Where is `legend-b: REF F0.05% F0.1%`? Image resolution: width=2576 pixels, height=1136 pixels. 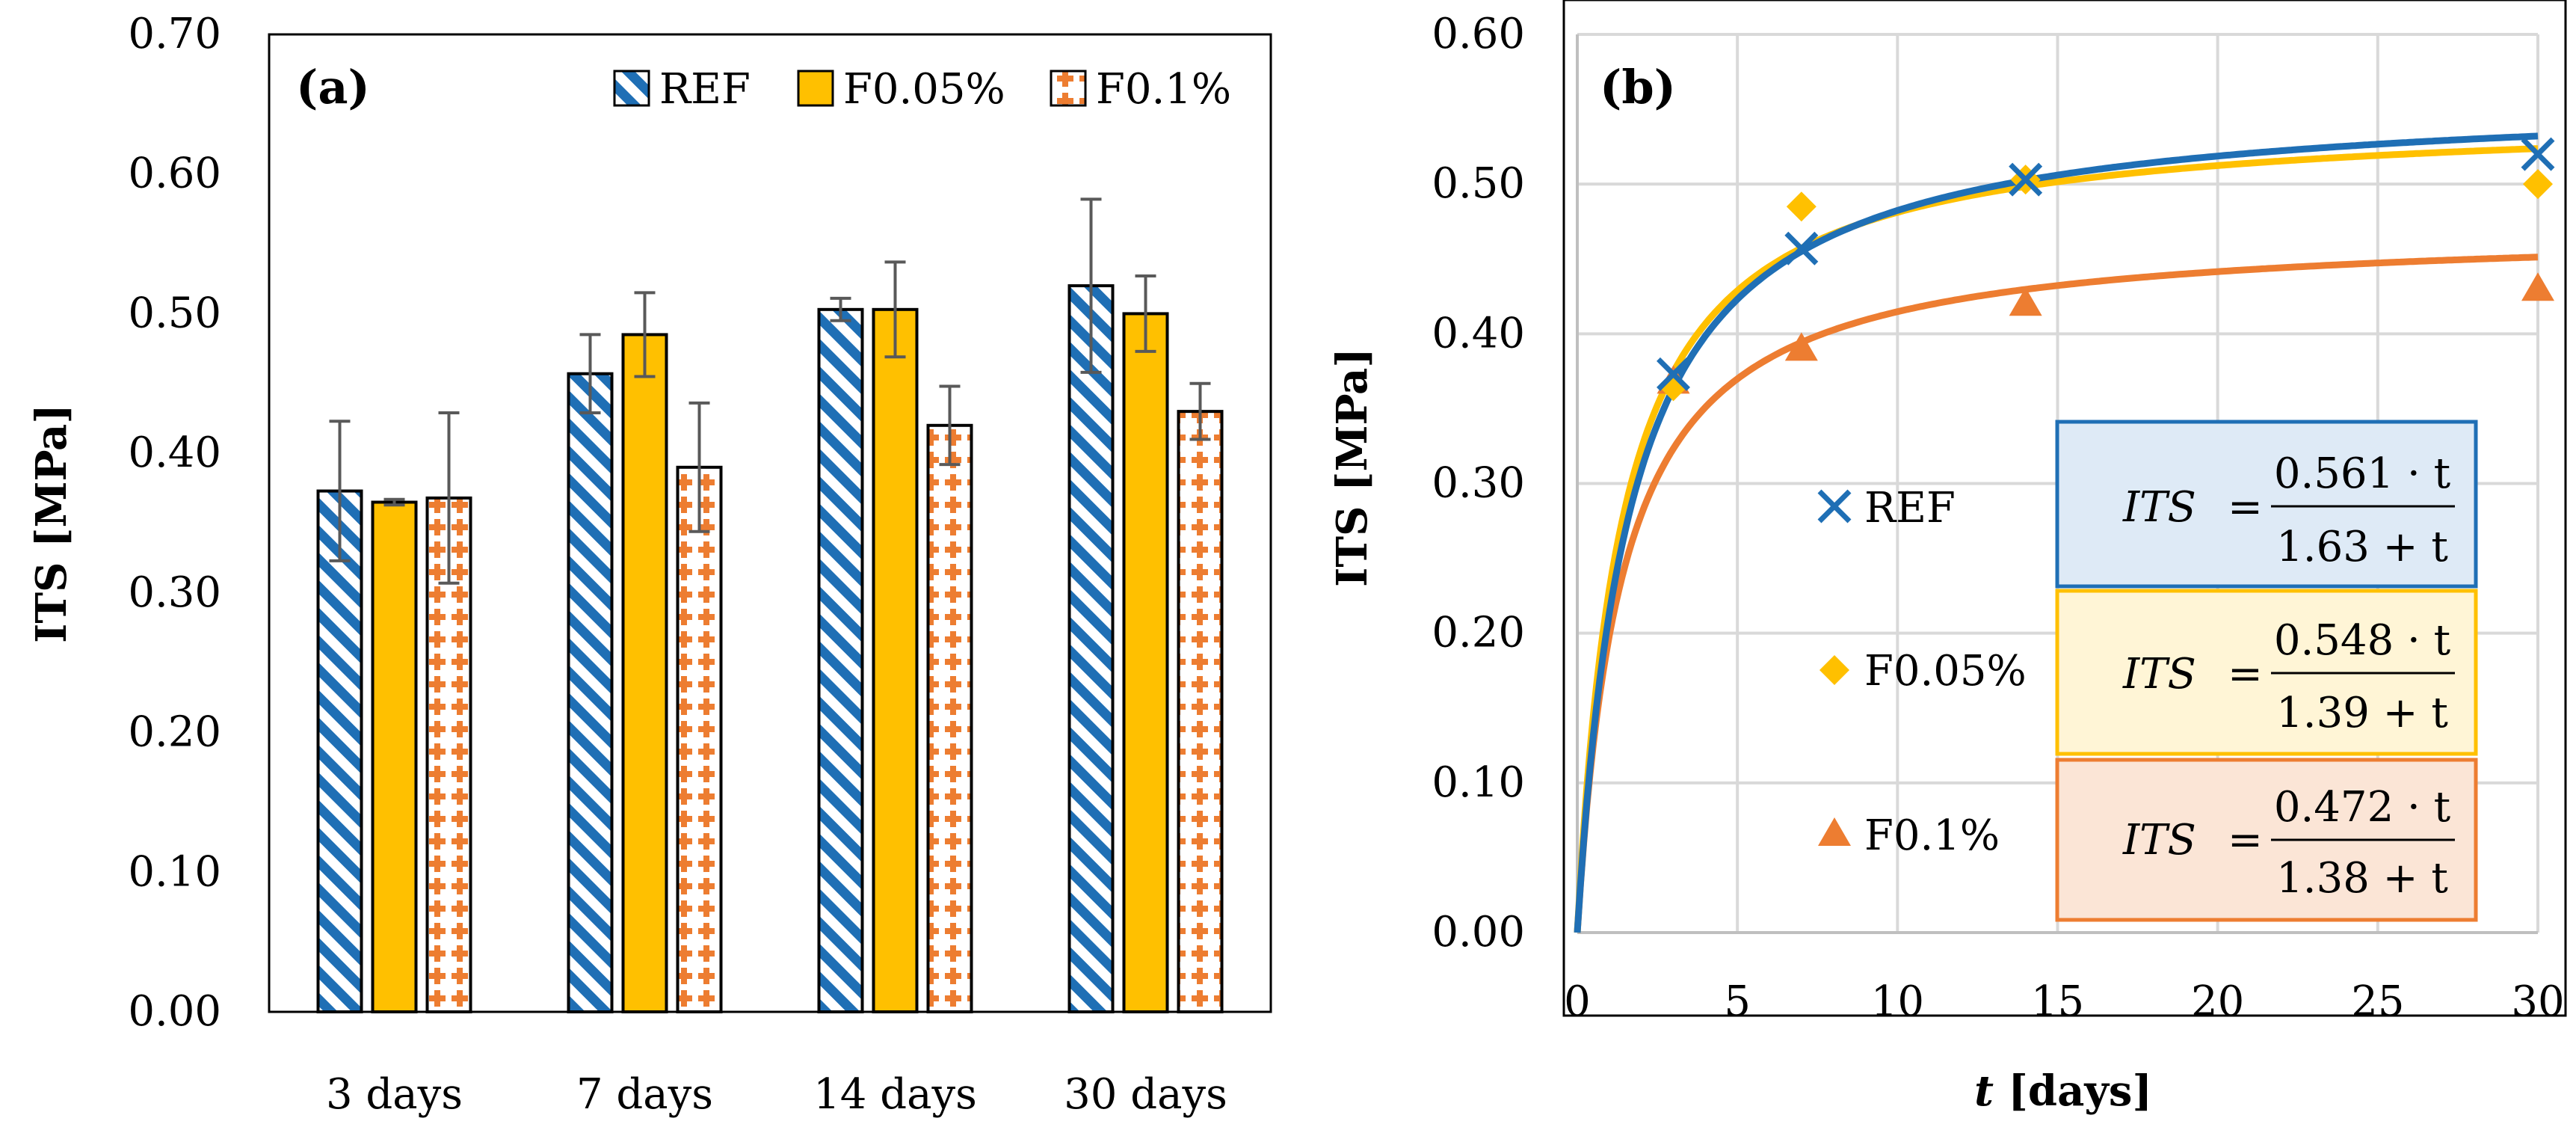 legend-b: REF F0.05% F0.1% is located at coordinates (1922, 672).